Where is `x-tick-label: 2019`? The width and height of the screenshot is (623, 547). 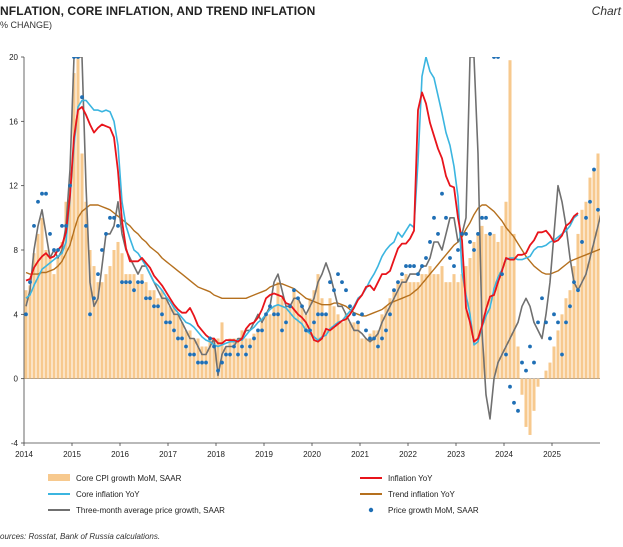
x-tick-label: 2019 is located at coordinates (264, 454).